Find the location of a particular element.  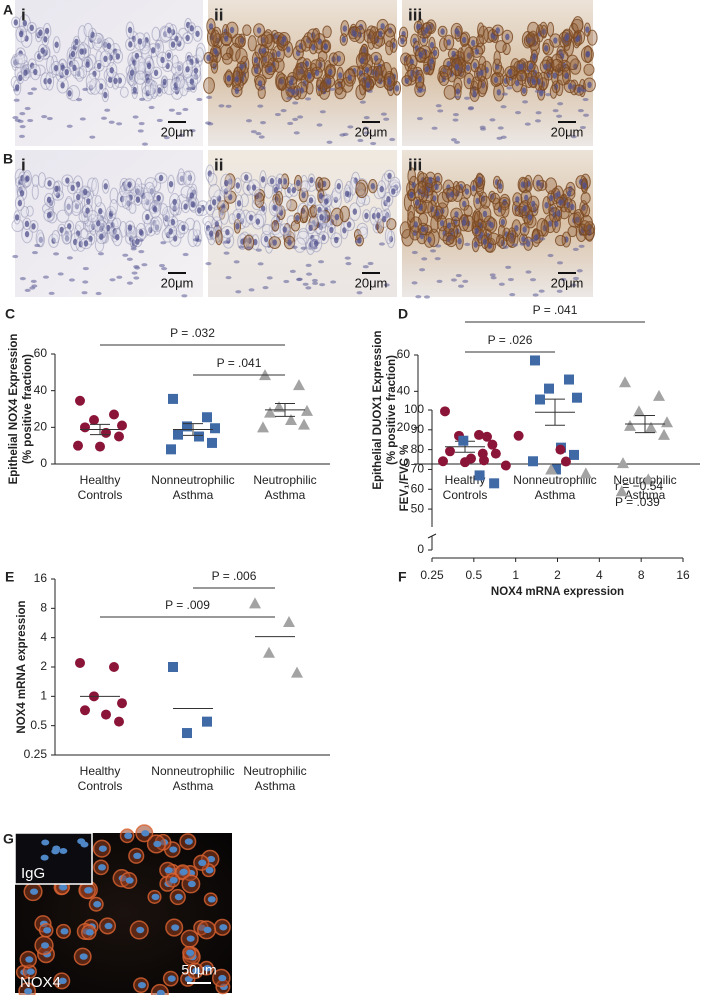

p-value: P = .032 is located at coordinates (192, 333).